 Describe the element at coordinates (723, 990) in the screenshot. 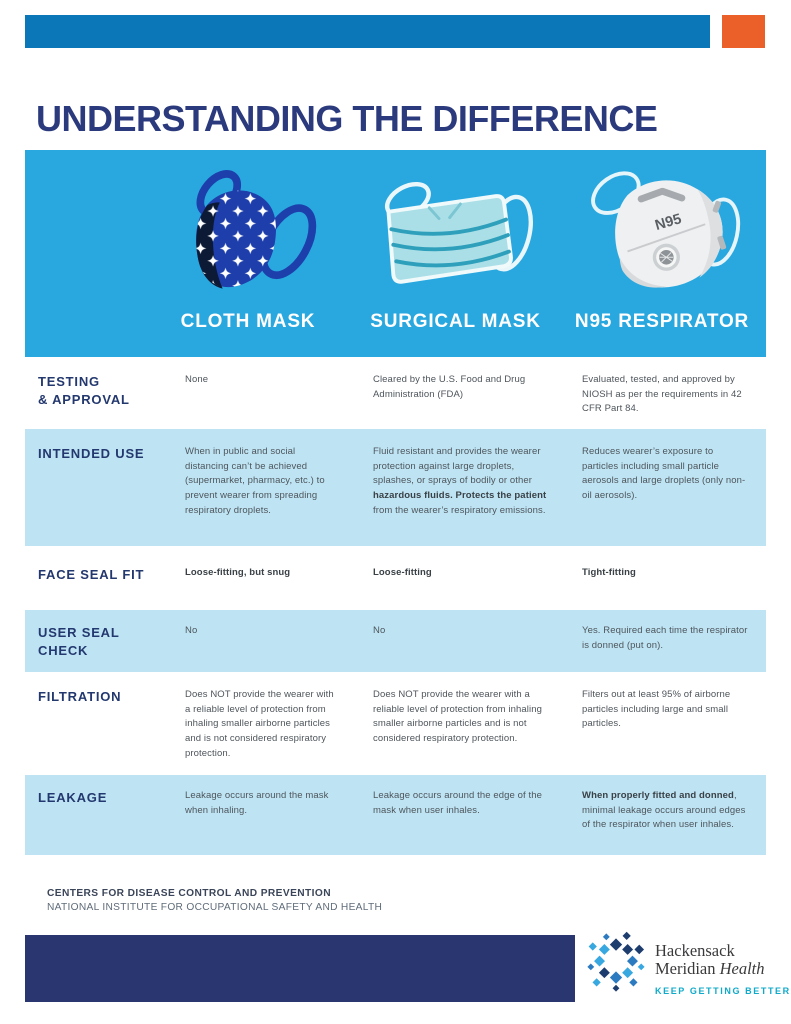

I see `logo-tagline: KEEP GETTING BETTER` at that location.